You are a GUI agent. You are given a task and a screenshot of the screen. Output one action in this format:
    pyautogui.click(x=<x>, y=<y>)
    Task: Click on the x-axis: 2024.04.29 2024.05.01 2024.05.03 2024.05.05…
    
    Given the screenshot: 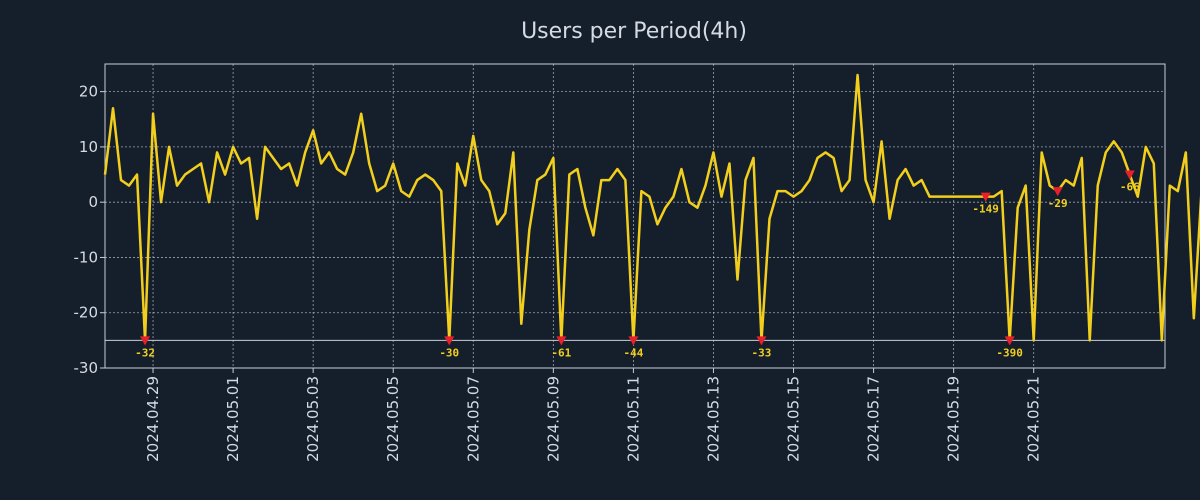 What is the action you would take?
    pyautogui.click(x=593, y=415)
    